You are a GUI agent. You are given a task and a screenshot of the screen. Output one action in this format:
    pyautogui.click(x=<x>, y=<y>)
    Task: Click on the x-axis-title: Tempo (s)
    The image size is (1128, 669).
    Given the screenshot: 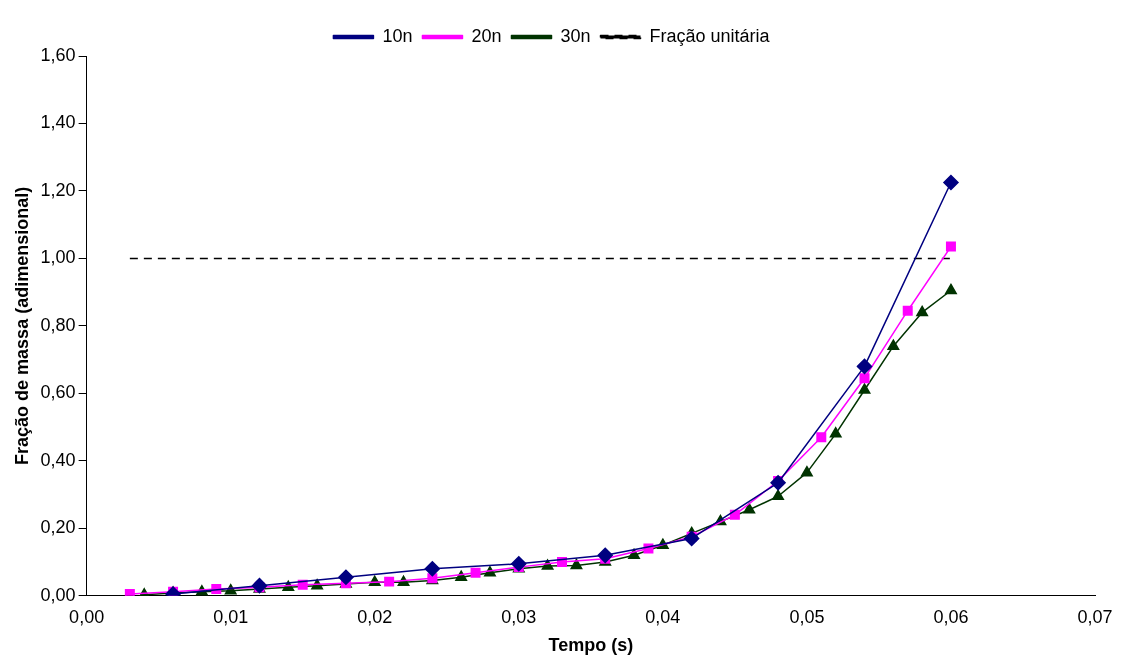 What is the action you would take?
    pyautogui.click(x=591, y=645)
    